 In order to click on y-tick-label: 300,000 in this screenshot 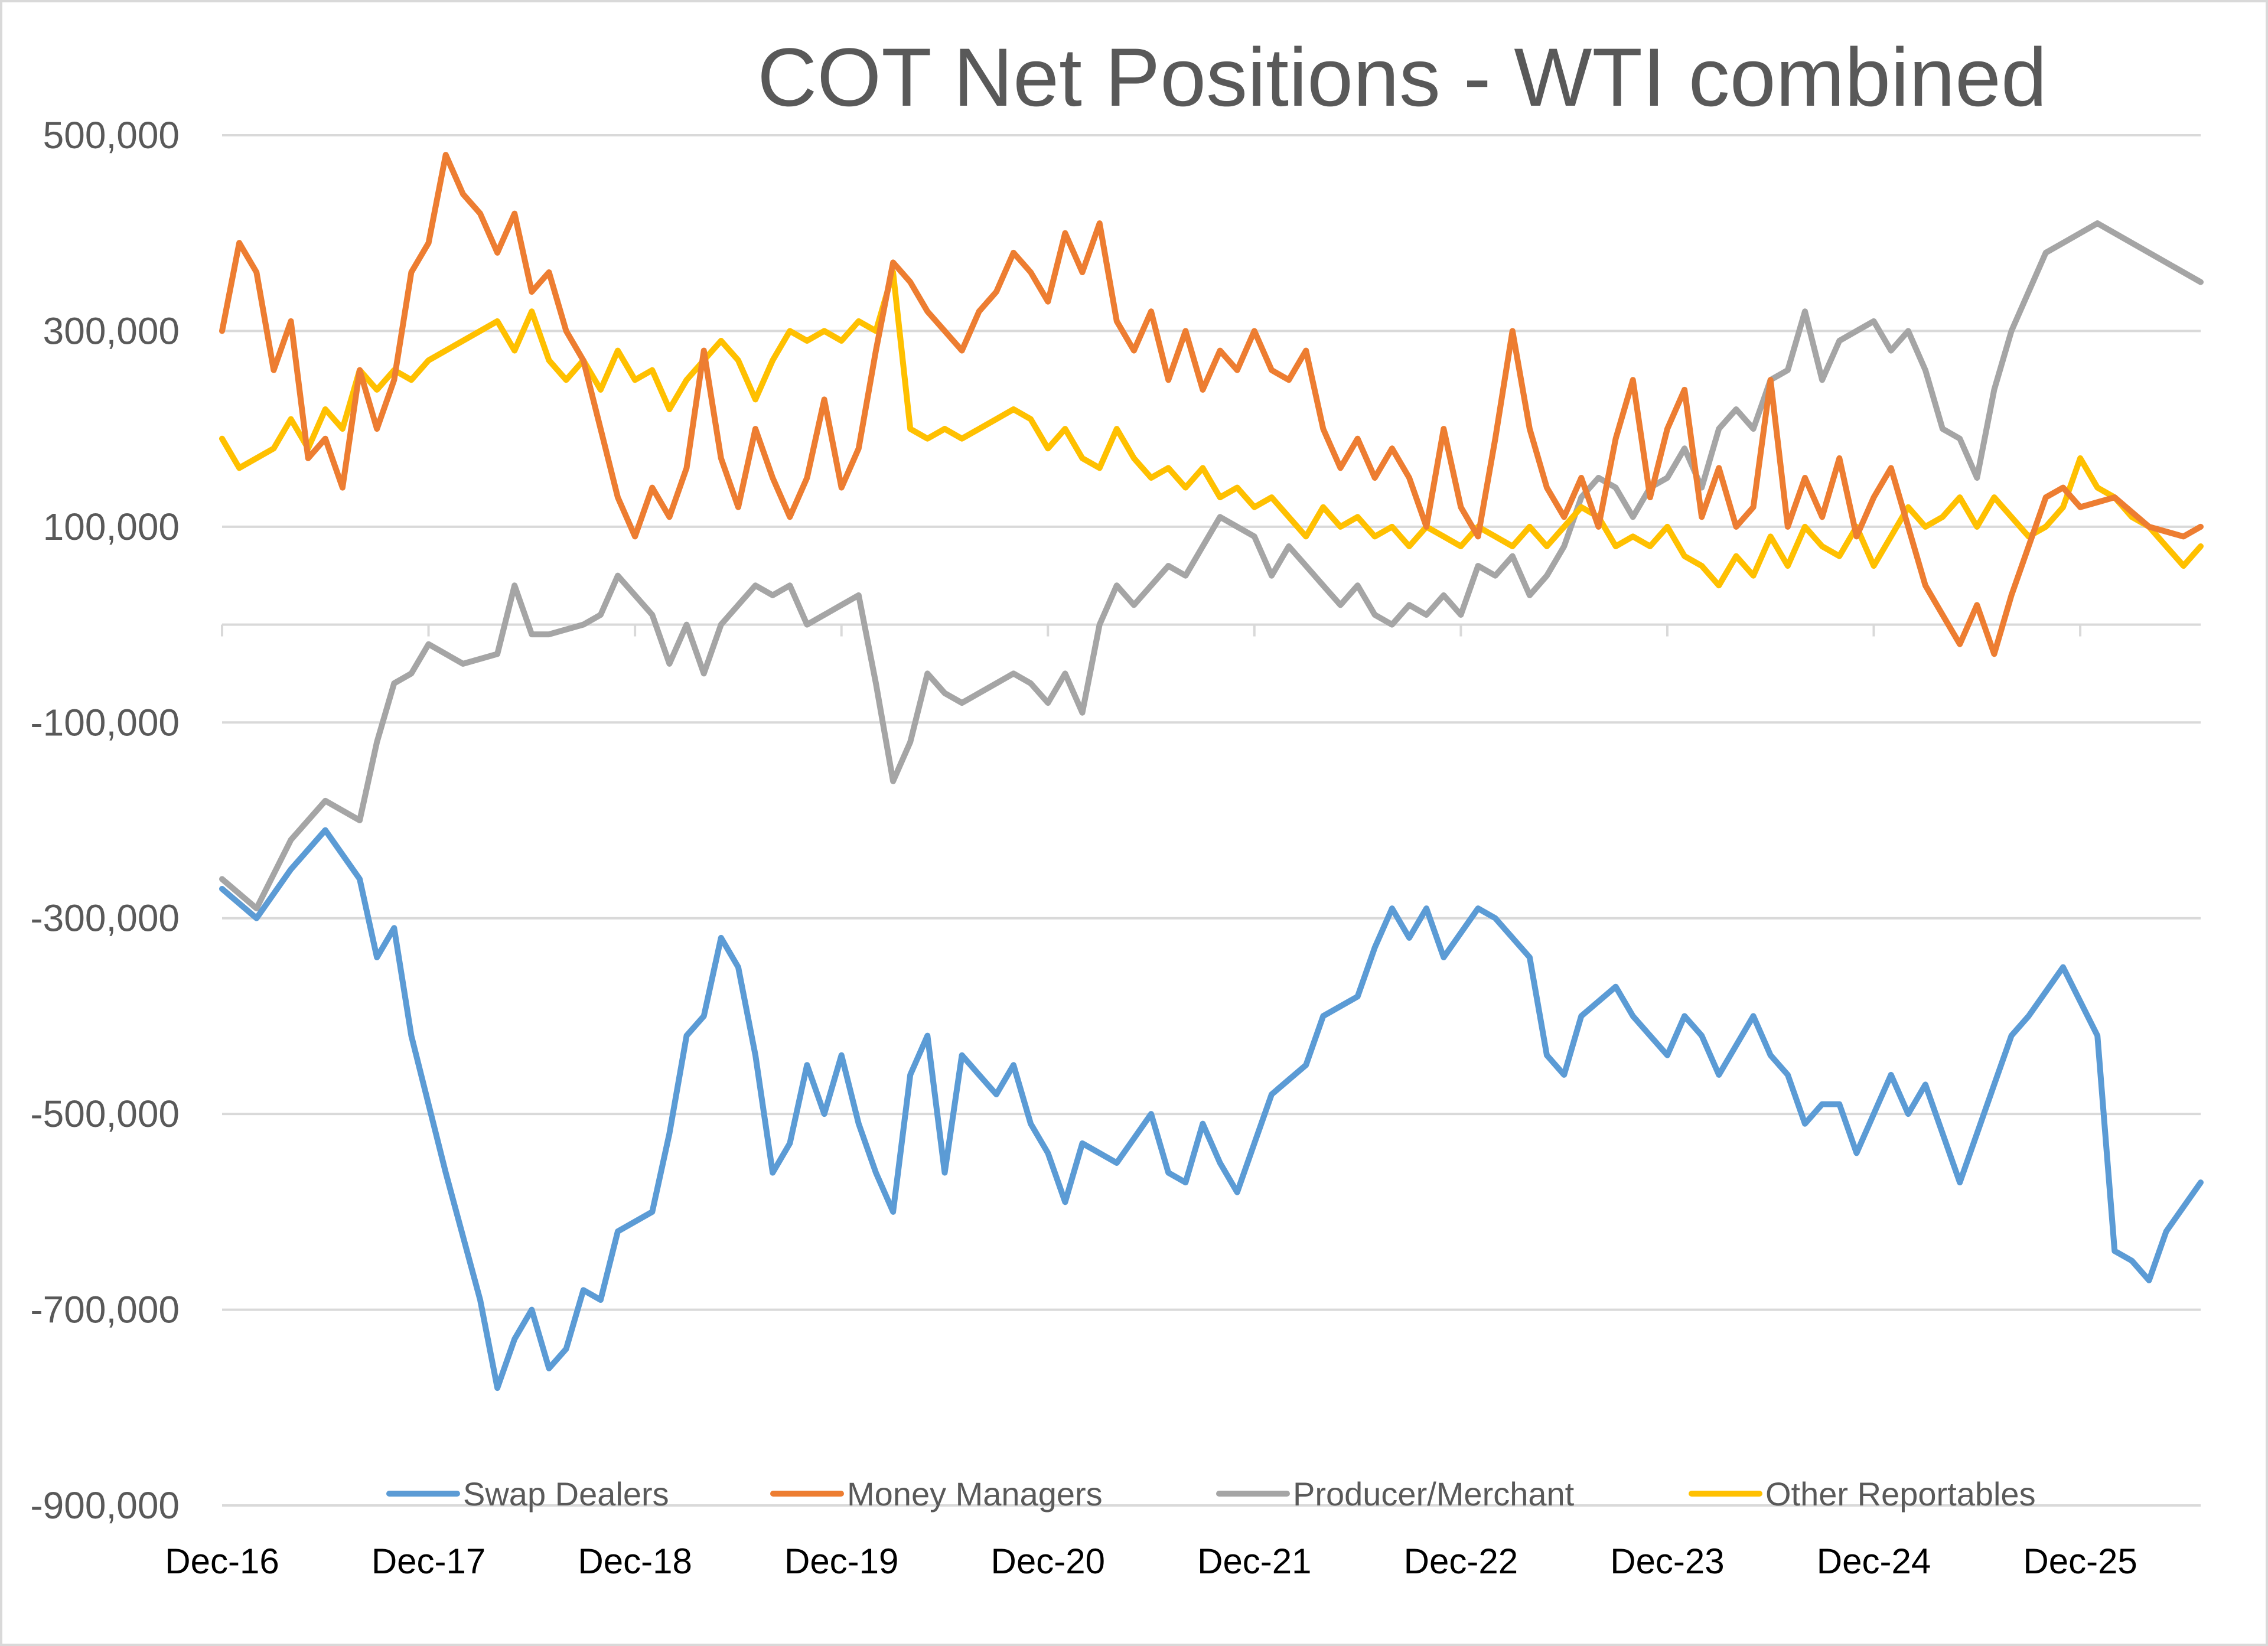, I will do `click(111, 330)`.